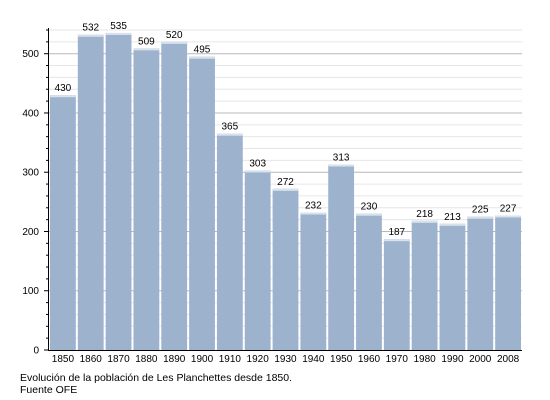 Image resolution: width=550 pixels, height=400 pixels. What do you see at coordinates (396, 232) in the screenshot?
I see `data-label: 187` at bounding box center [396, 232].